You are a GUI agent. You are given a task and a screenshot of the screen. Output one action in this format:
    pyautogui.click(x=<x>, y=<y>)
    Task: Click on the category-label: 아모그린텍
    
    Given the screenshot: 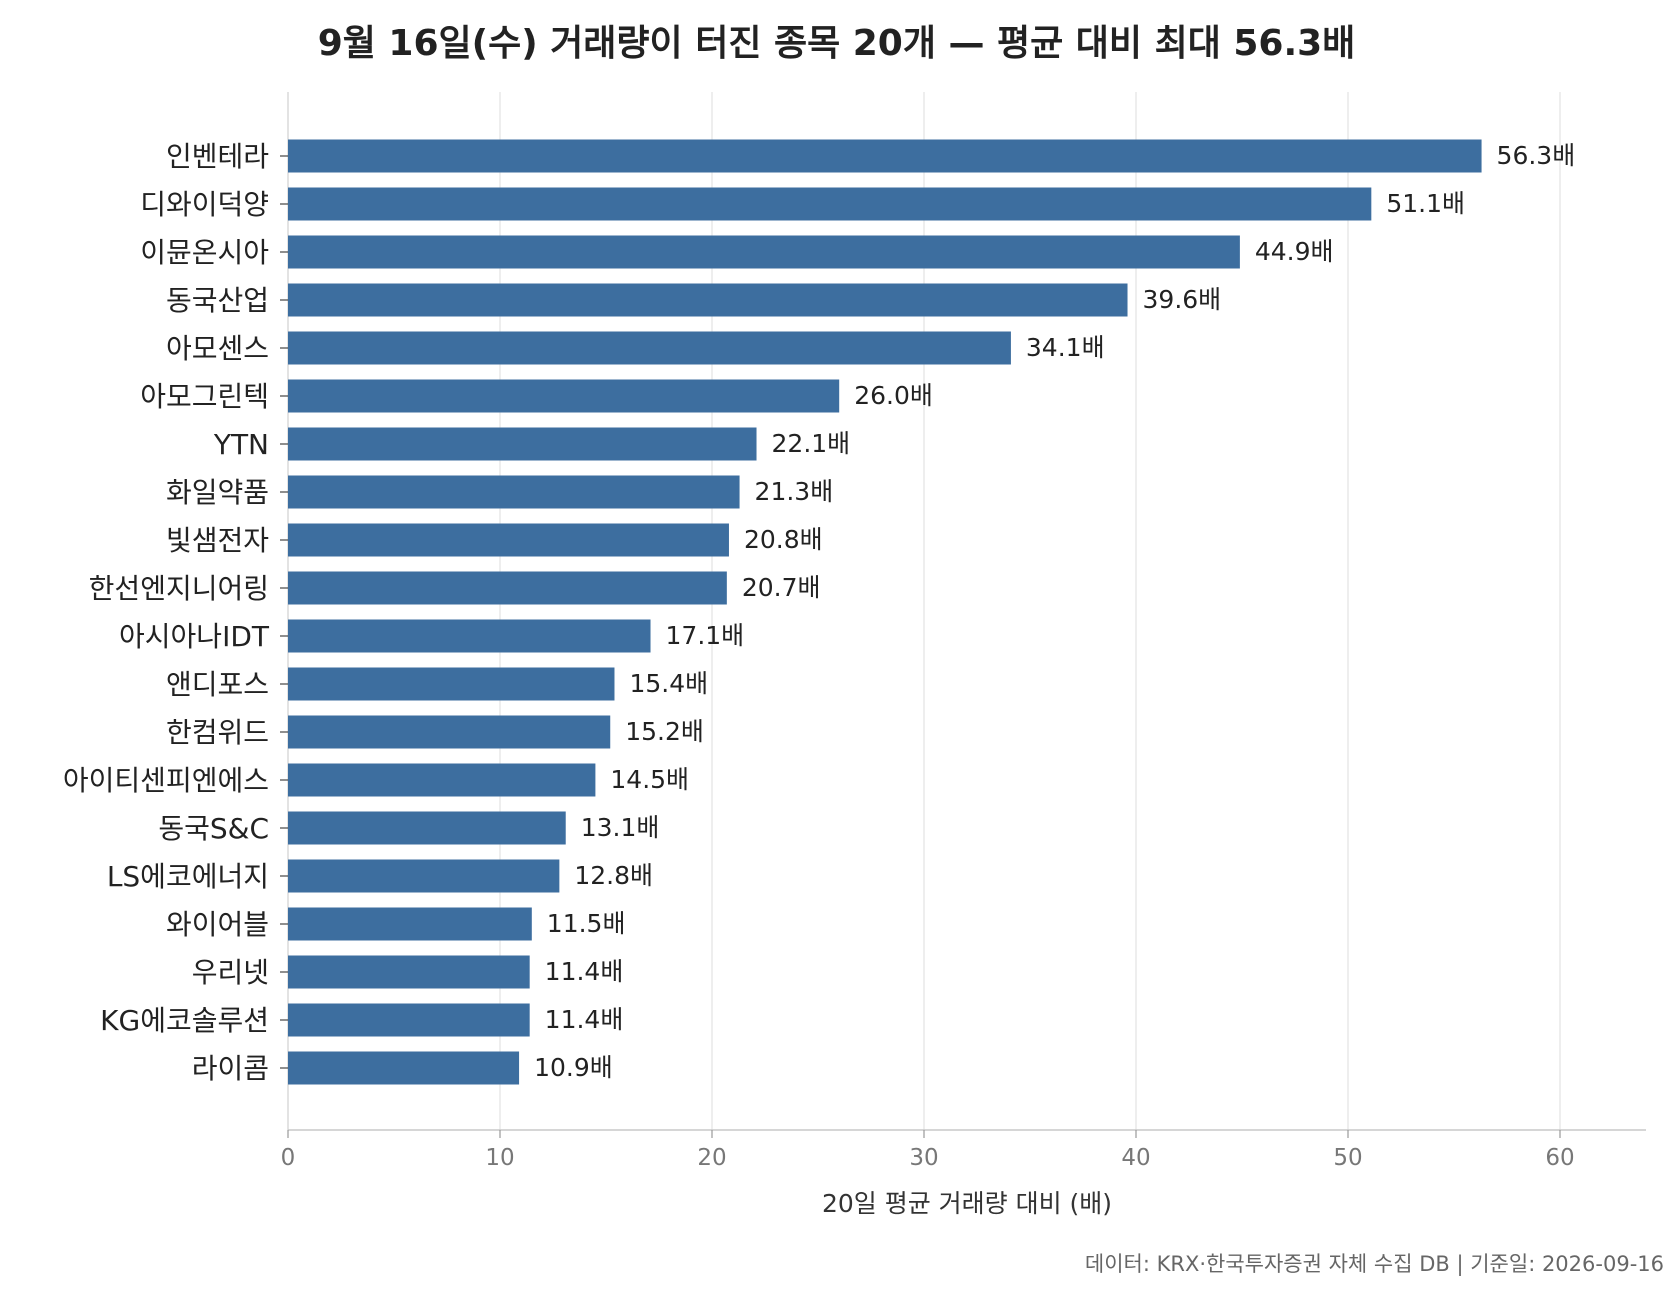 What is the action you would take?
    pyautogui.click(x=204, y=396)
    